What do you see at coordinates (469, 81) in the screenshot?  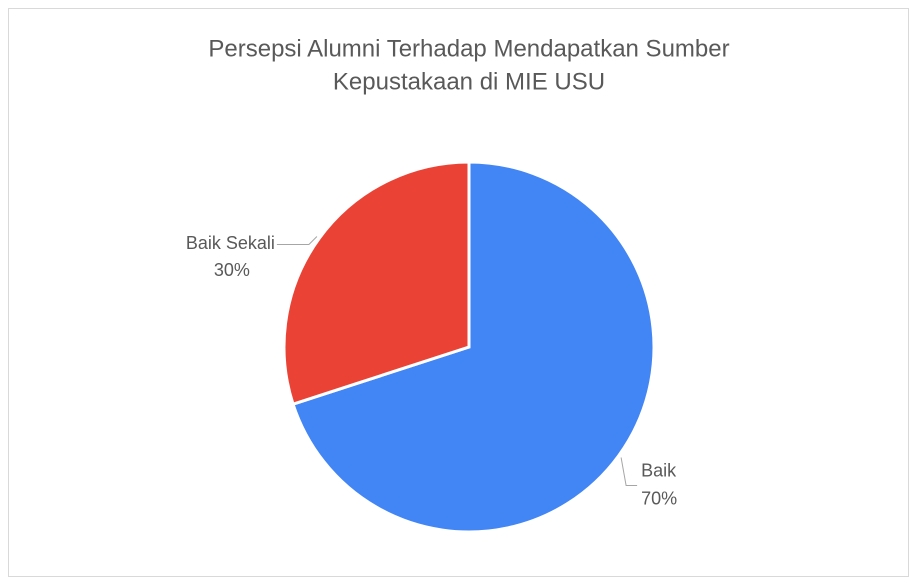 I see `chart-title: Kepustakaan di MIE USU` at bounding box center [469, 81].